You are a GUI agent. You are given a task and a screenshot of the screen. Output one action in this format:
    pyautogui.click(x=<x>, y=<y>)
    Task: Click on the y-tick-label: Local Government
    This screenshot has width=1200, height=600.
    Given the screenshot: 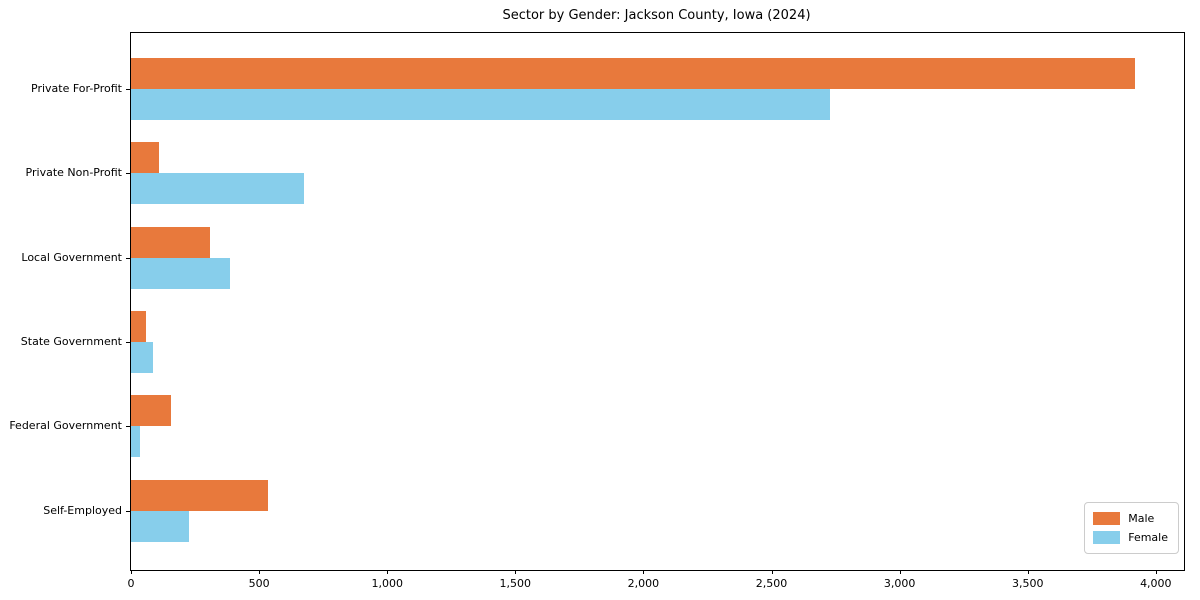 What is the action you would take?
    pyautogui.click(x=71, y=257)
    